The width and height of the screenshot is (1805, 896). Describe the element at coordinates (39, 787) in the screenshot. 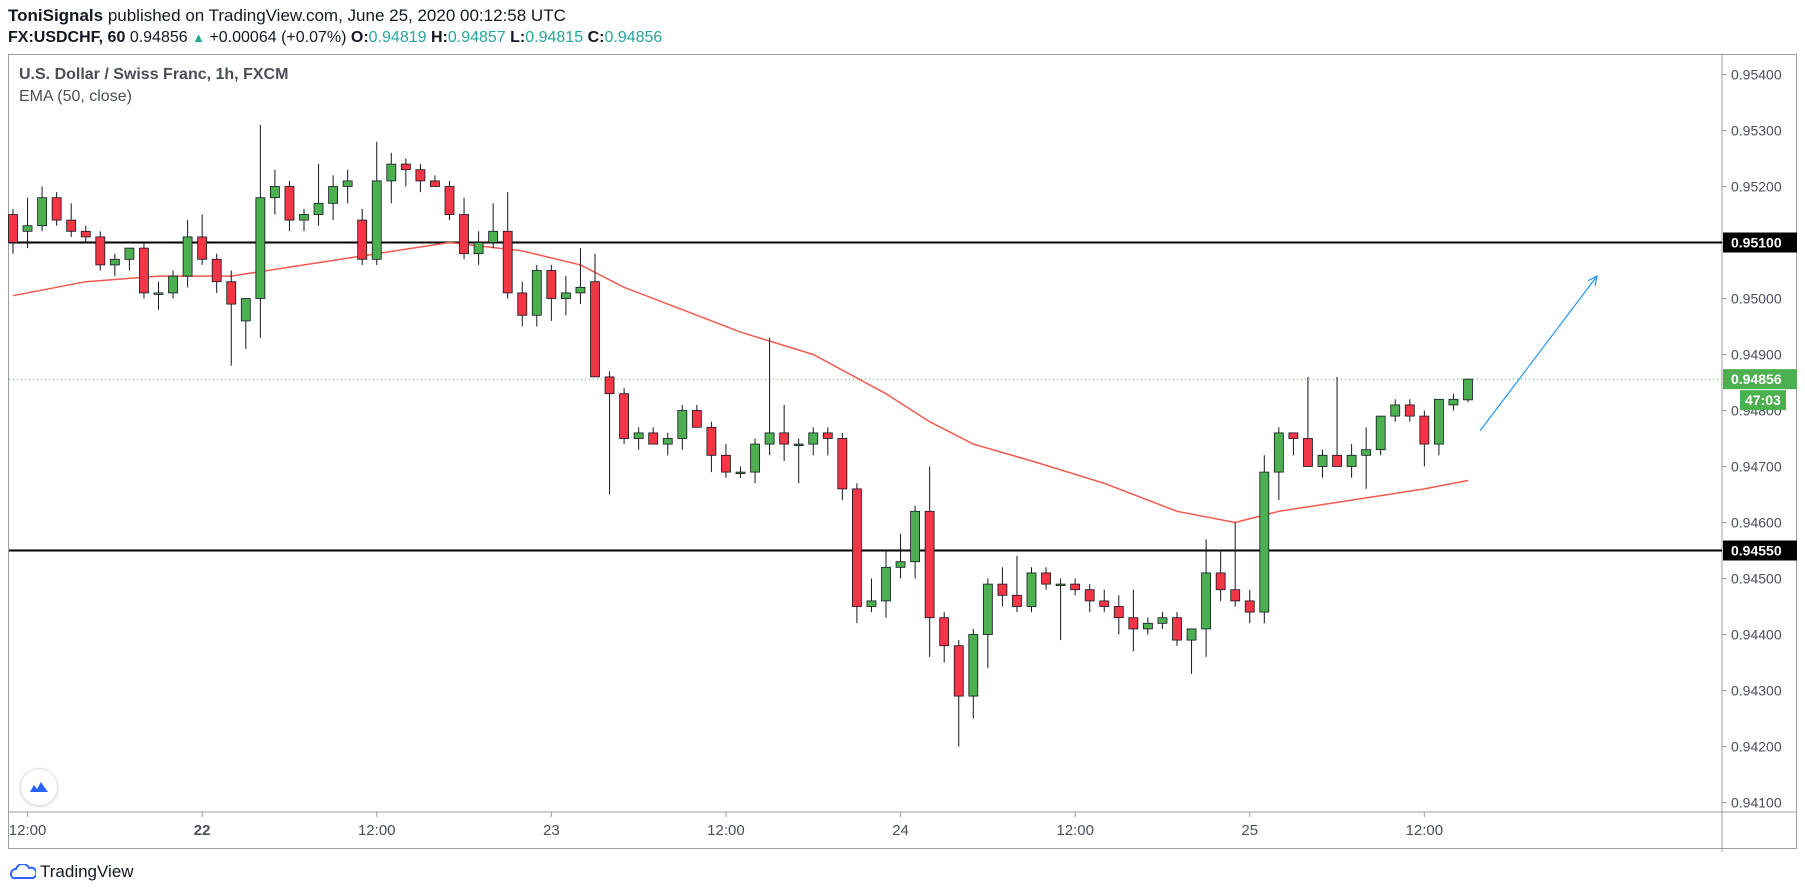

I see `tradingview-logo-button` at that location.